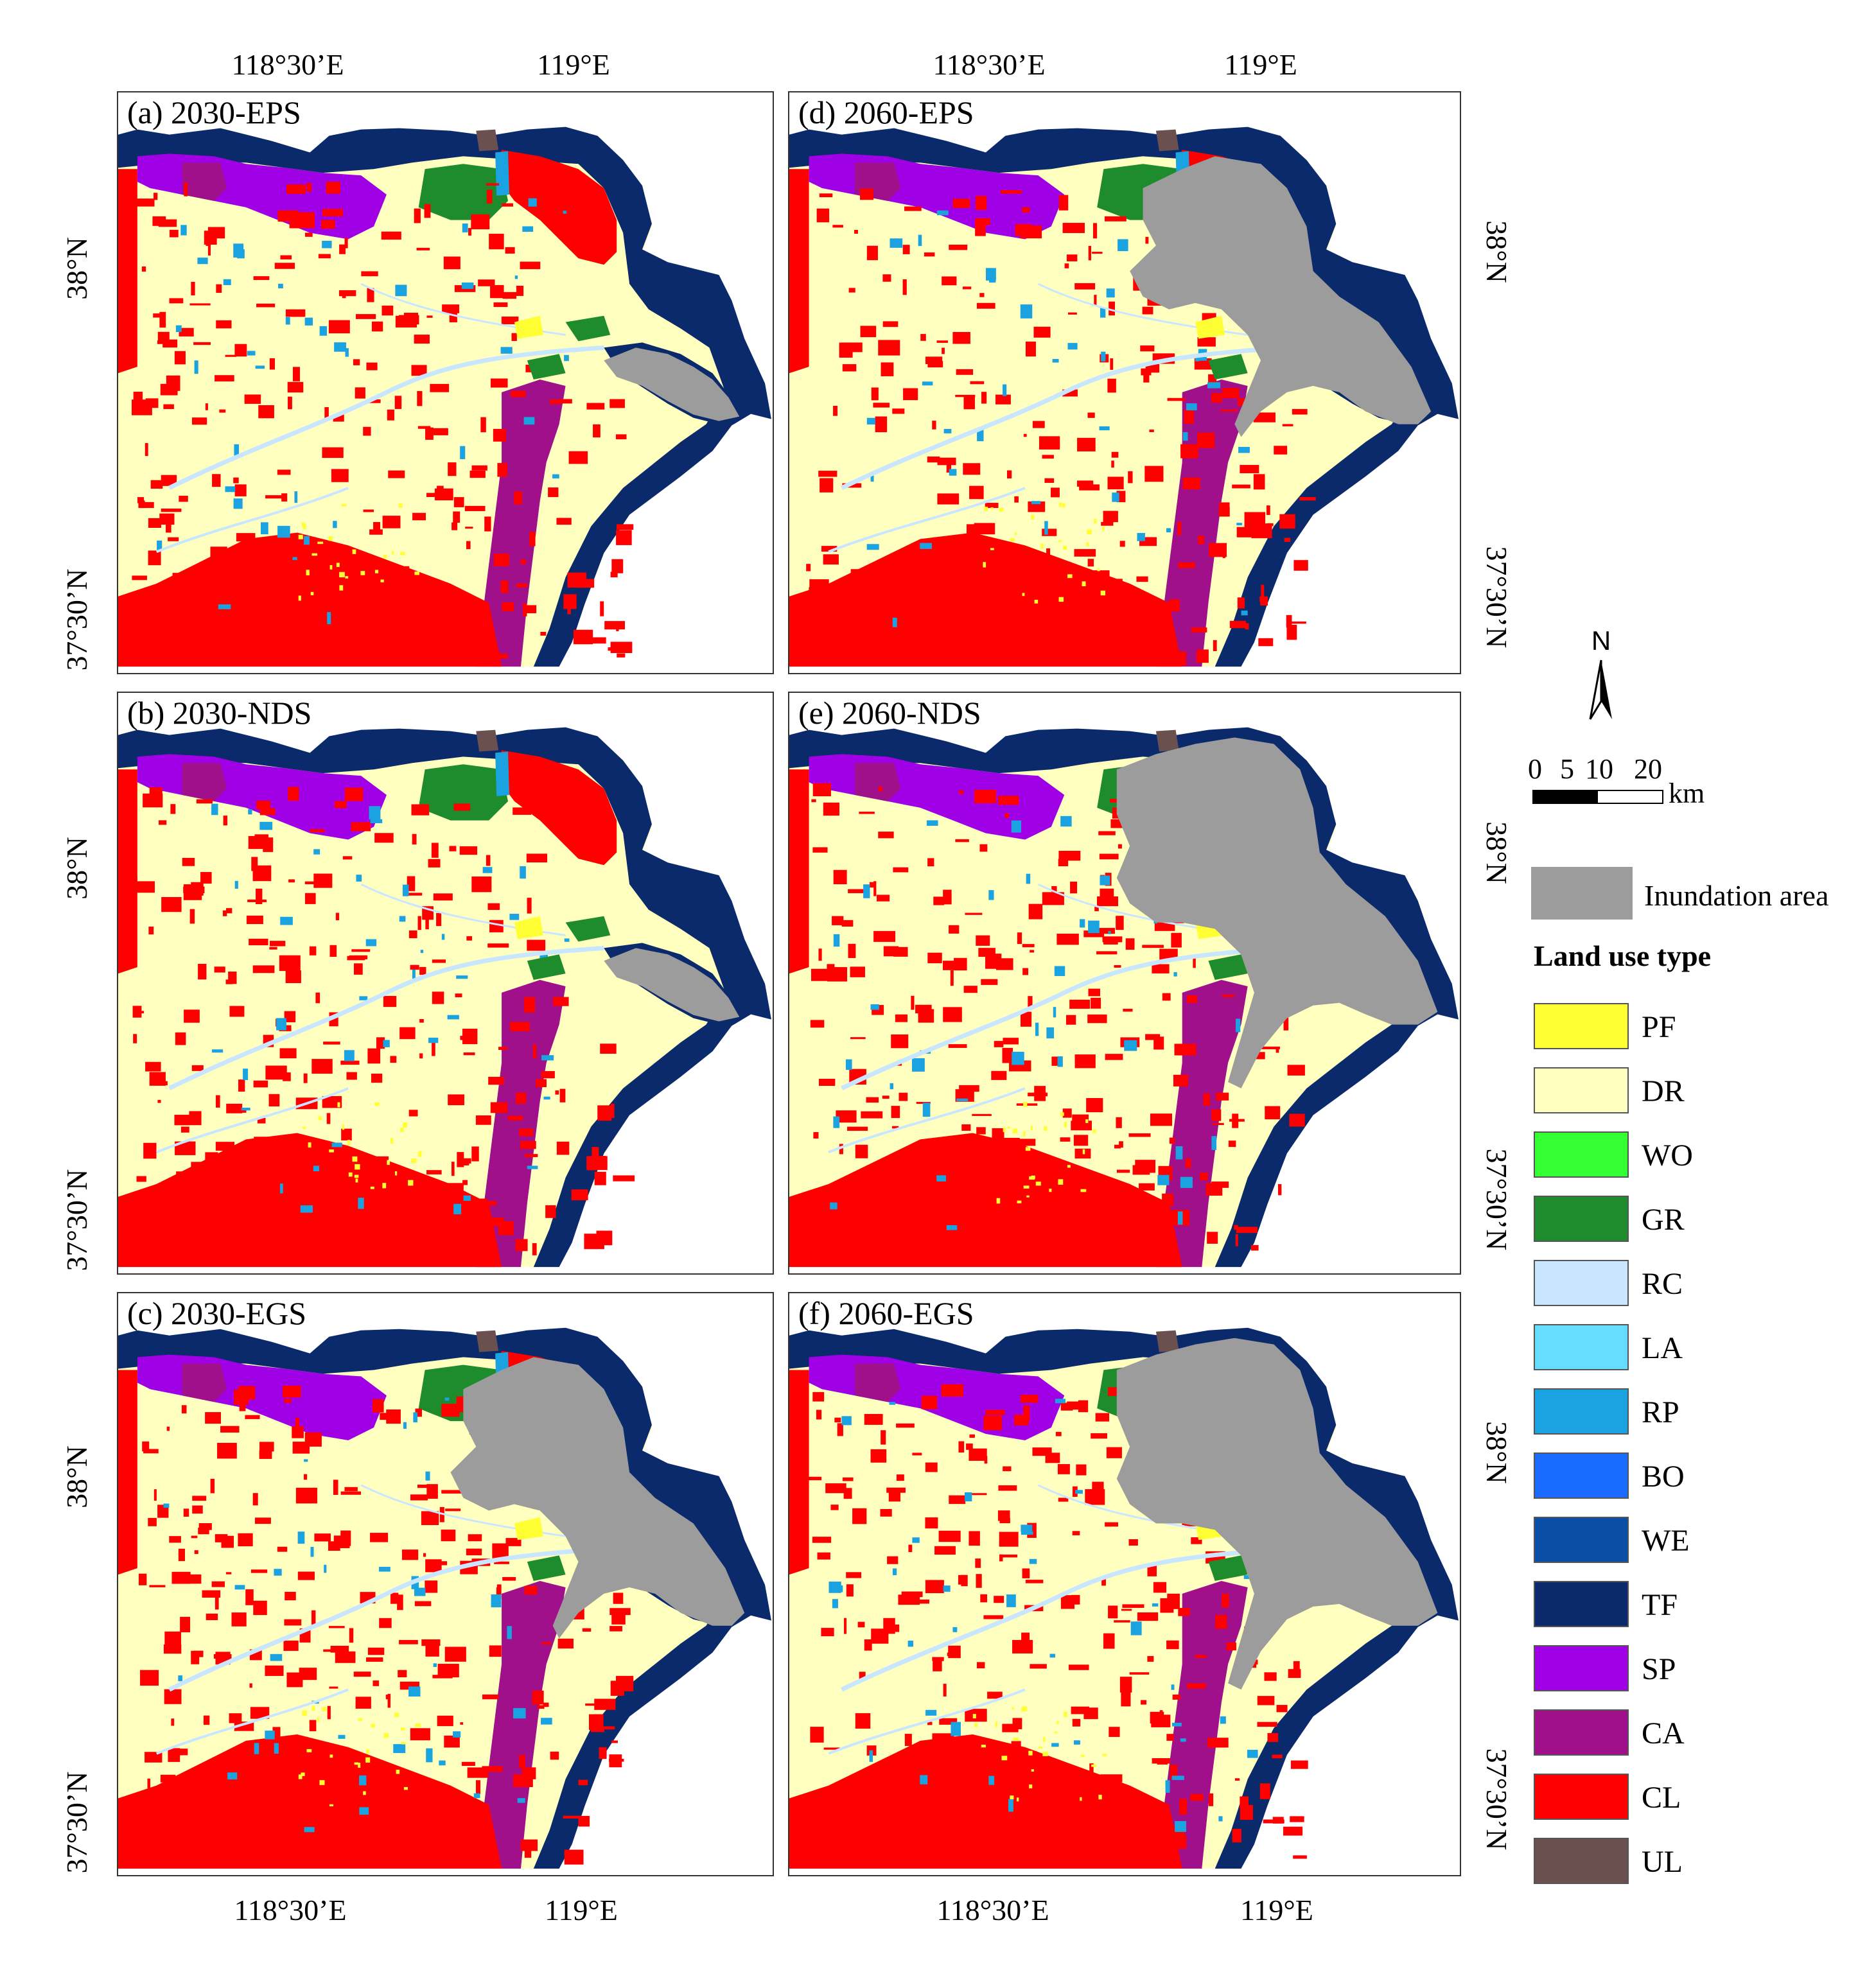  Describe the element at coordinates (886, 112) in the screenshot. I see `panel-label: (d) 2060-EPS` at that location.